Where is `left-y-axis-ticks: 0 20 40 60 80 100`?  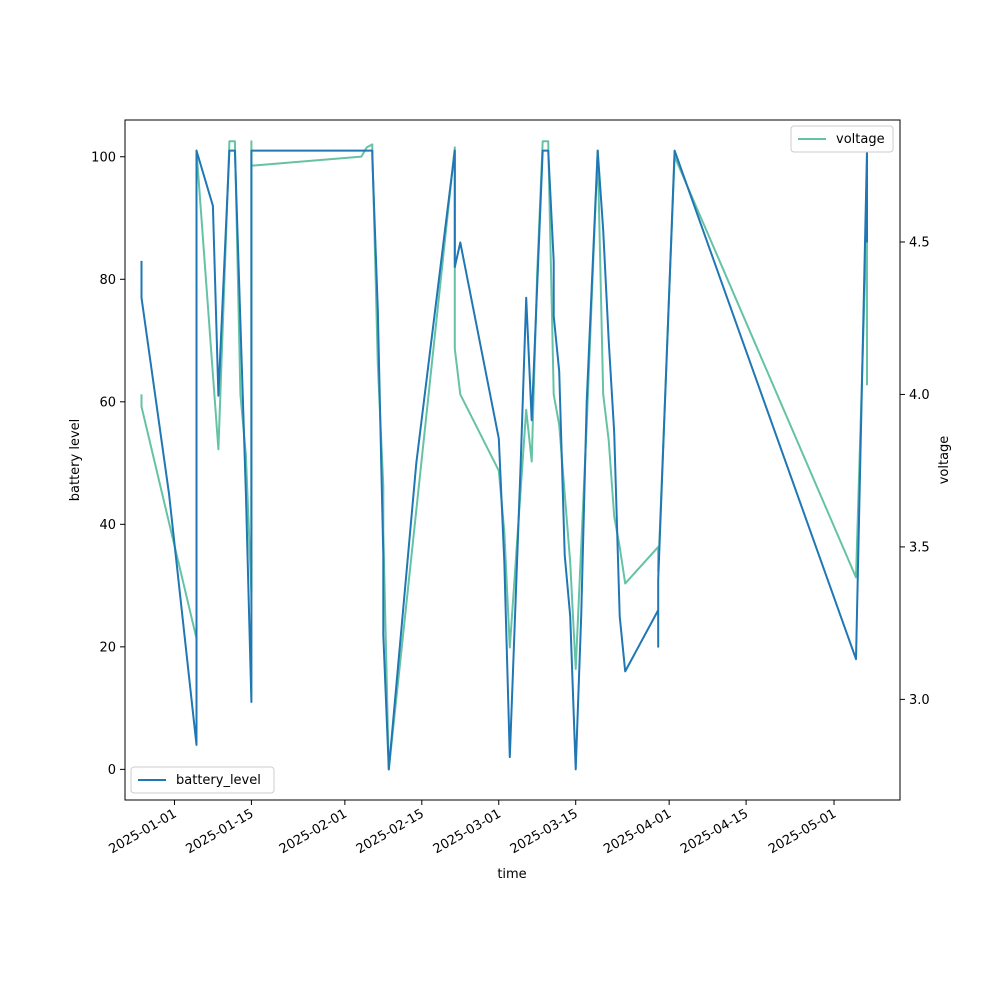 left-y-axis-ticks: 0 20 40 60 80 100 is located at coordinates (108, 464).